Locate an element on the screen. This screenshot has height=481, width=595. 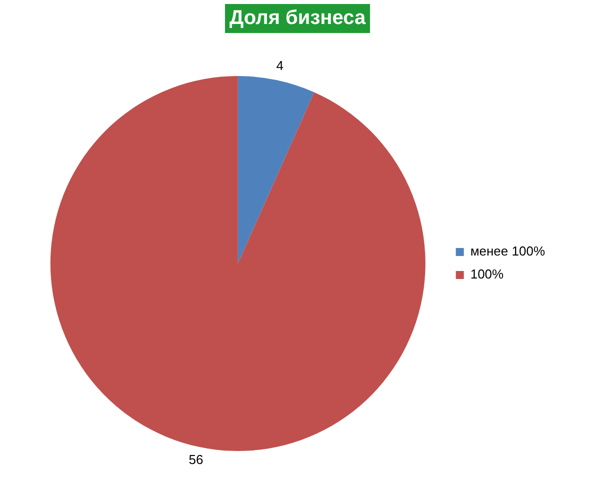
data-label: 4 is located at coordinates (280, 65).